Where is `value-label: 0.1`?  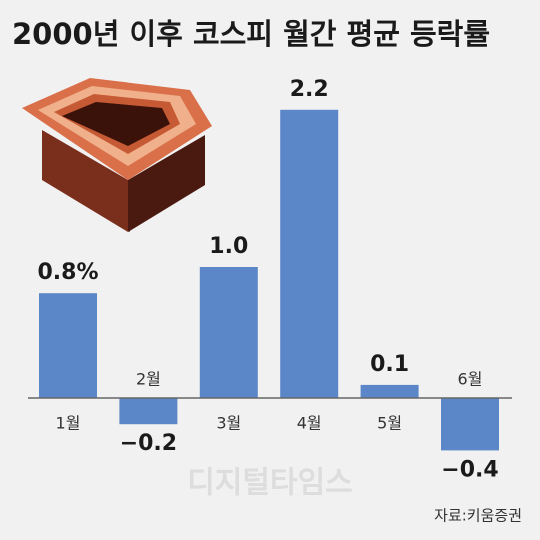 value-label: 0.1 is located at coordinates (389, 364).